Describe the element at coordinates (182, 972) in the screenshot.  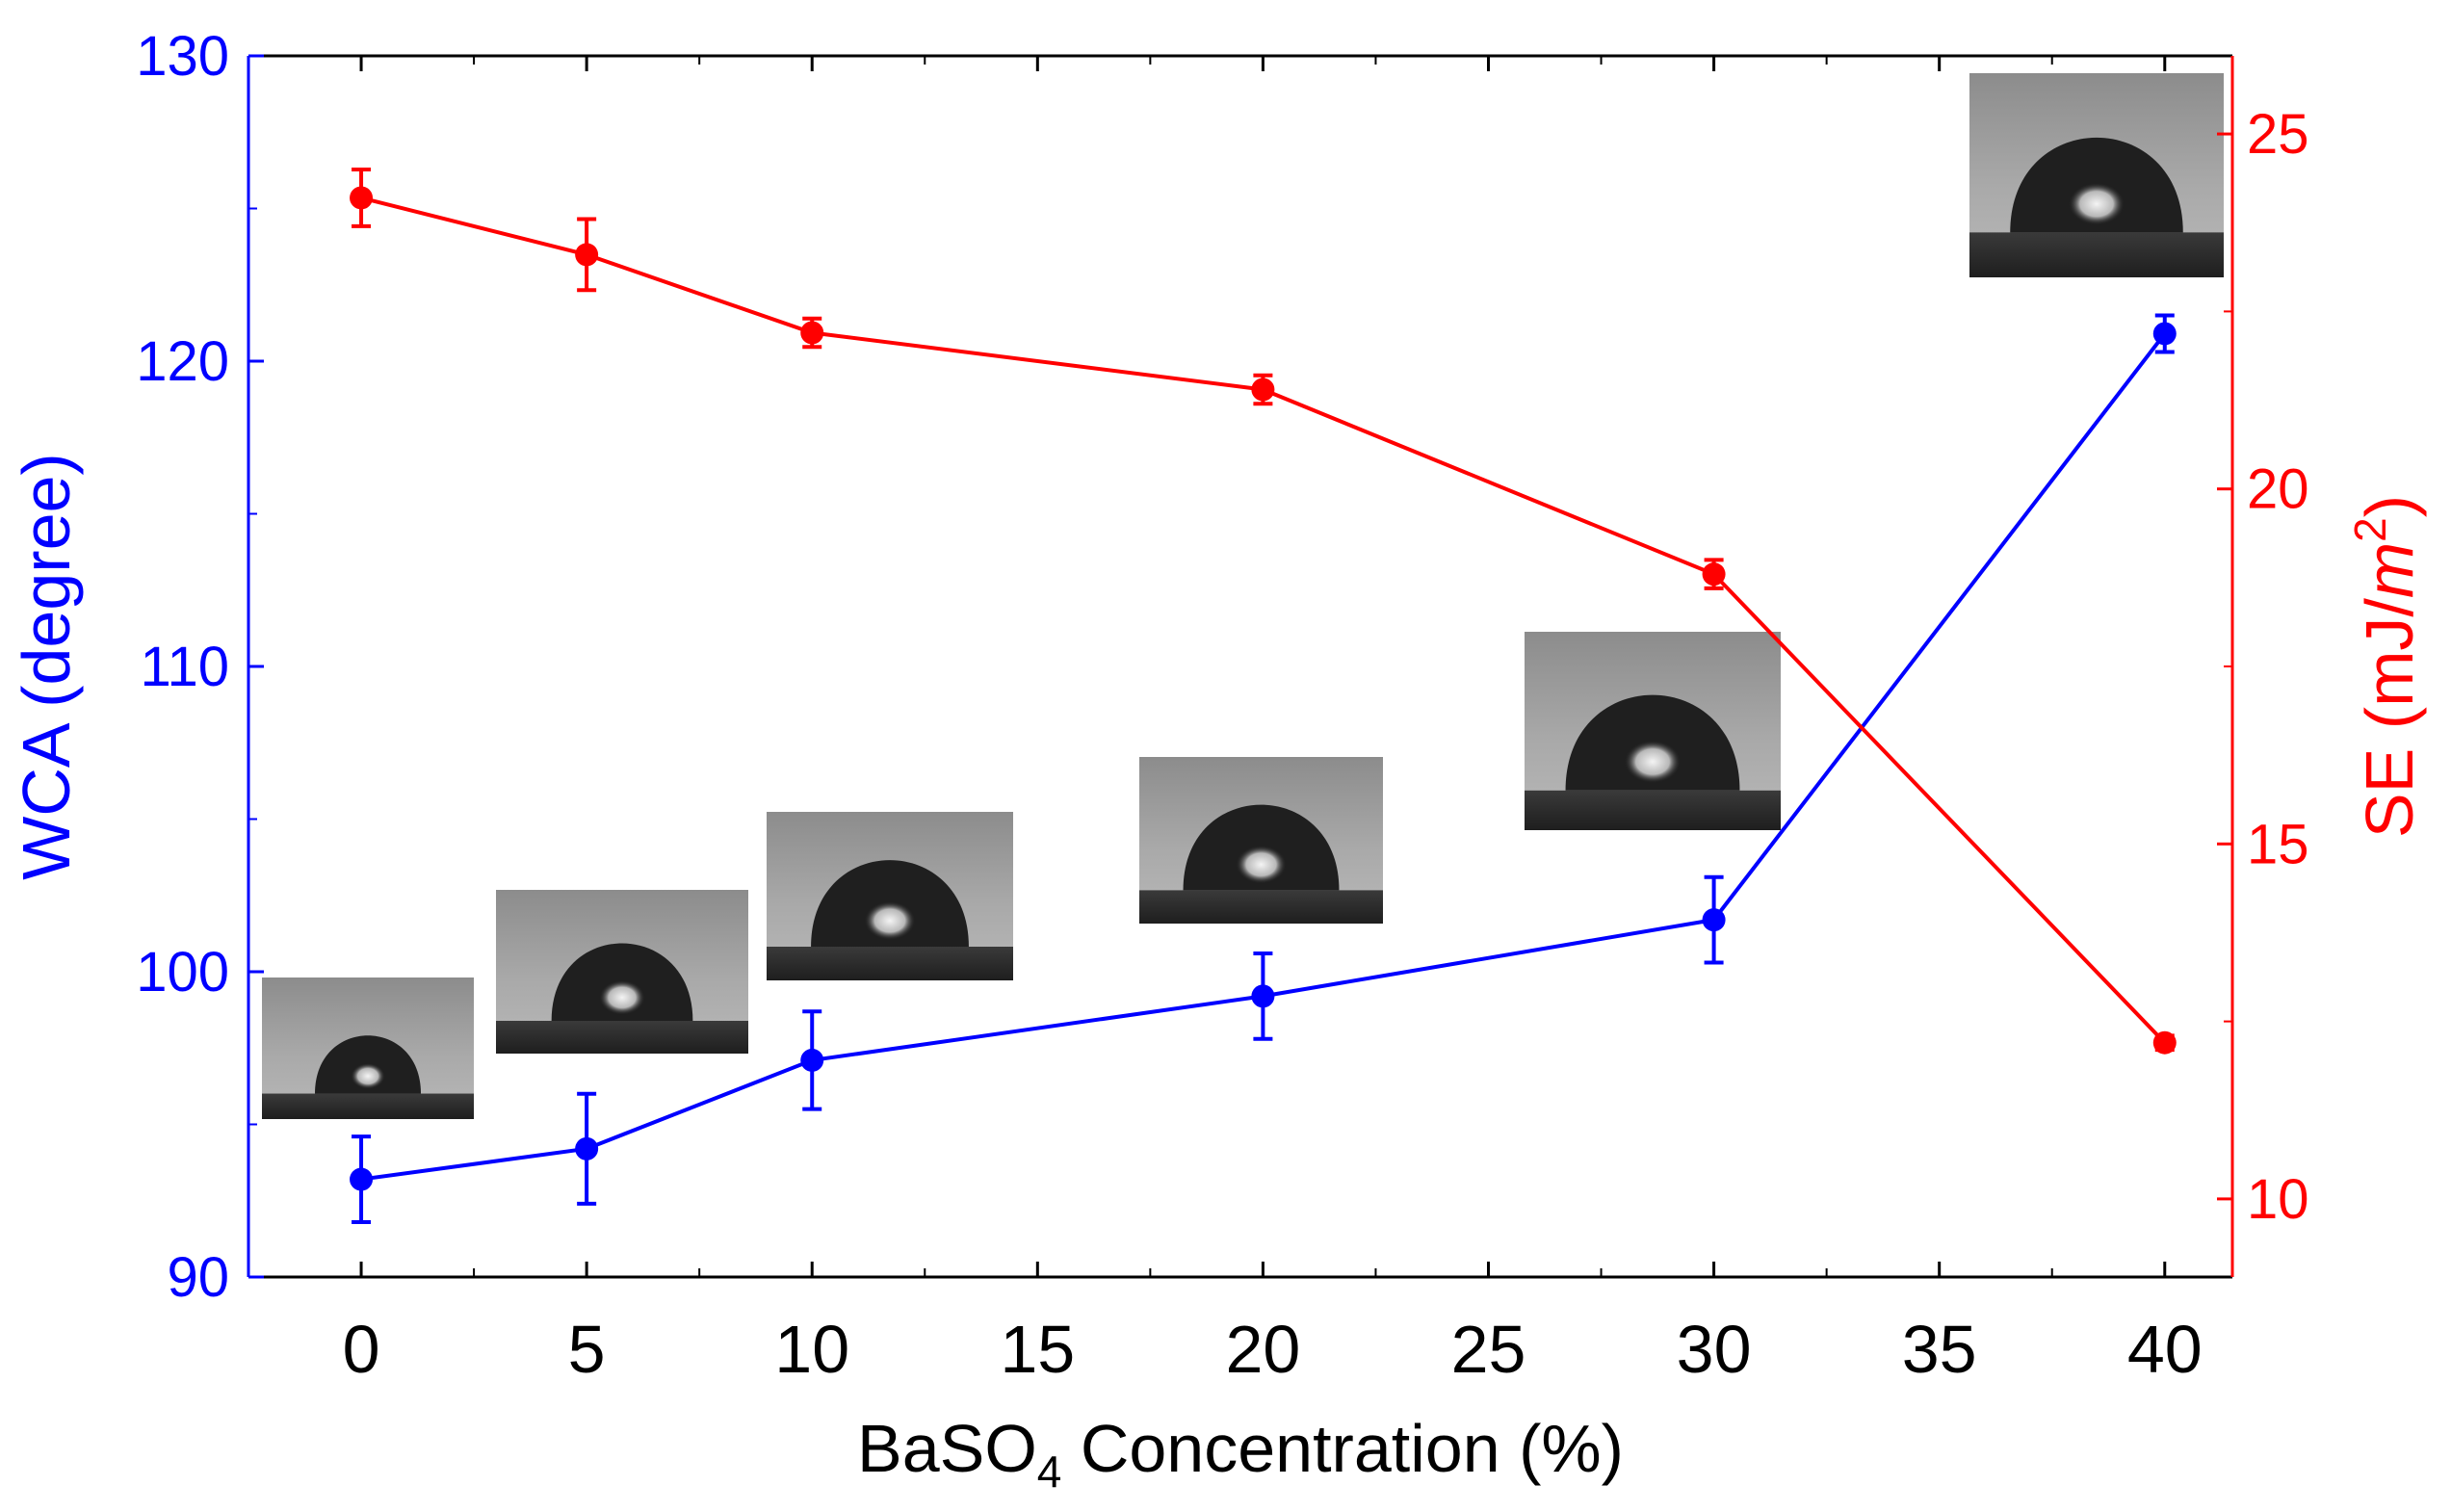
I see `left-y-tick-label: 100` at that location.